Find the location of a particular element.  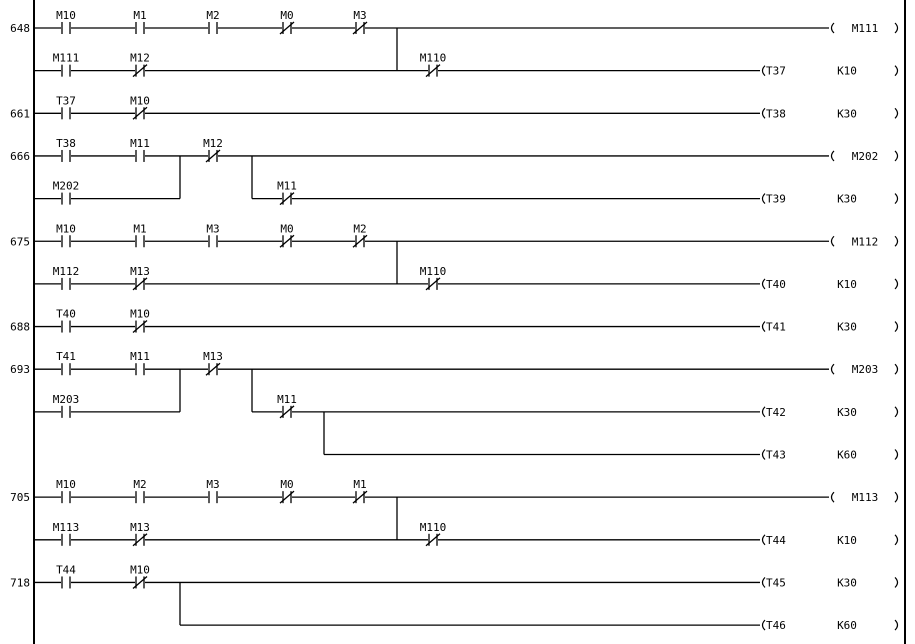

step-number: 693 is located at coordinates (20, 369).